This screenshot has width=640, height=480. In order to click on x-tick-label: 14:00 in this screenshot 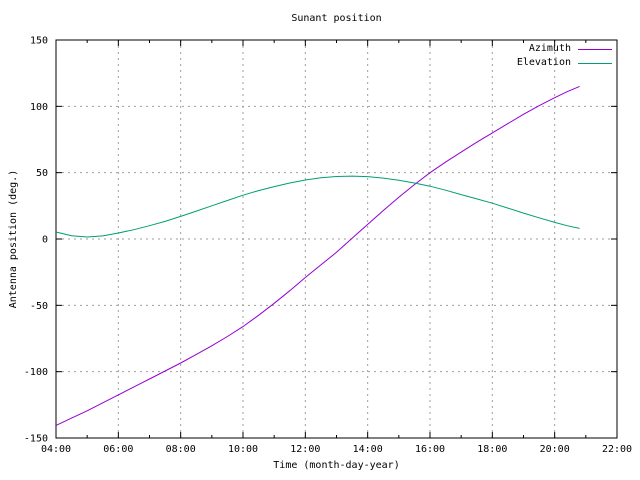, I will do `click(368, 449)`.